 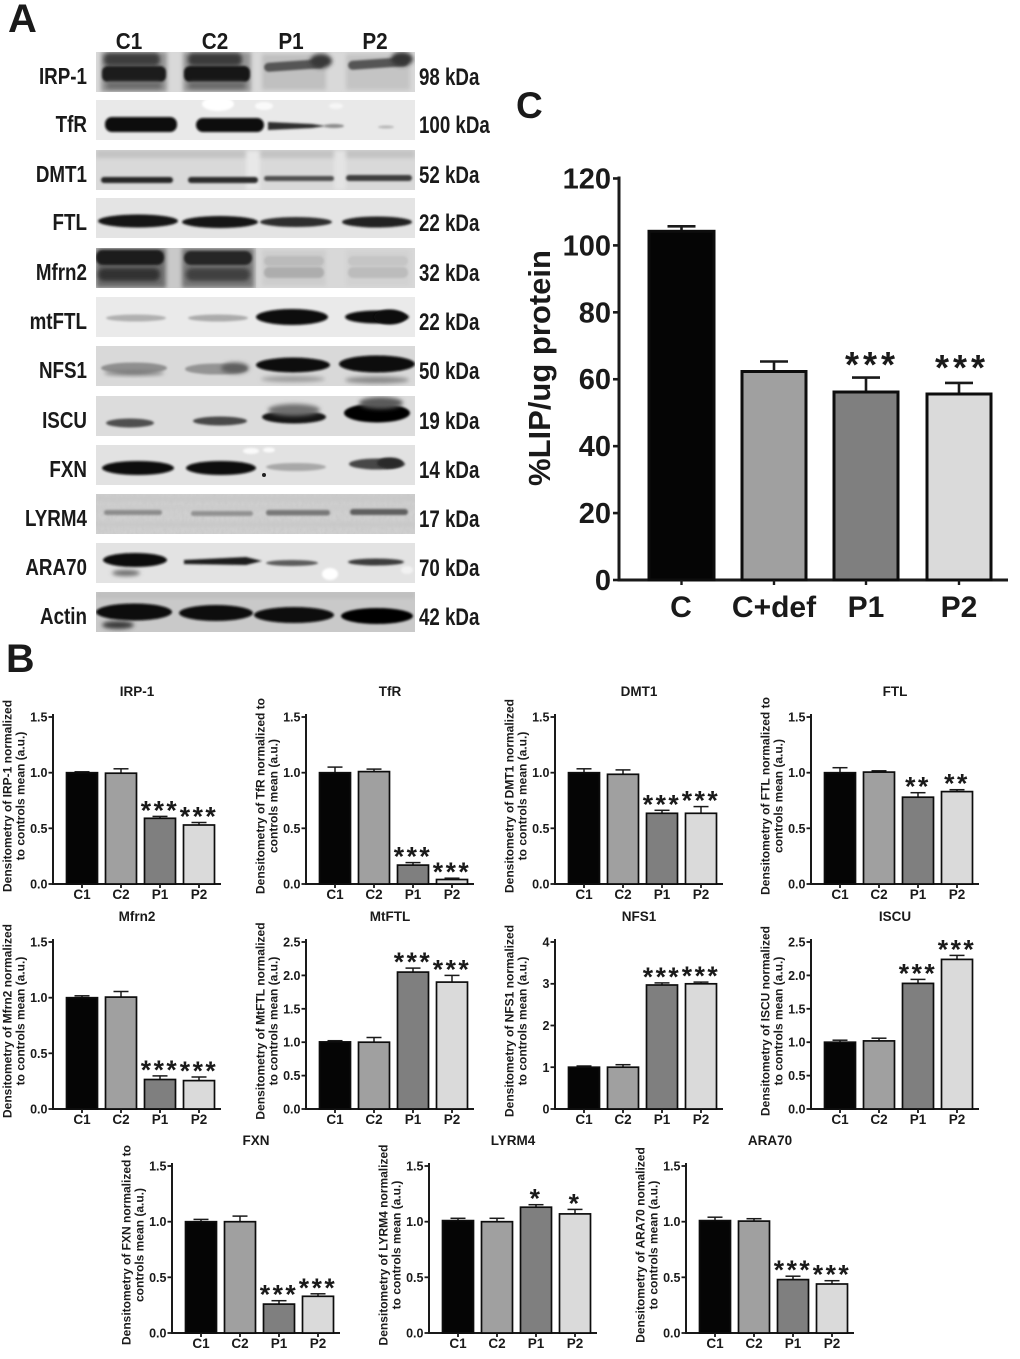 I want to click on svg-text:Densitometry of MtFTL normaliz: Densitometry of MtFTL normalized, so click(x=261, y=1020).